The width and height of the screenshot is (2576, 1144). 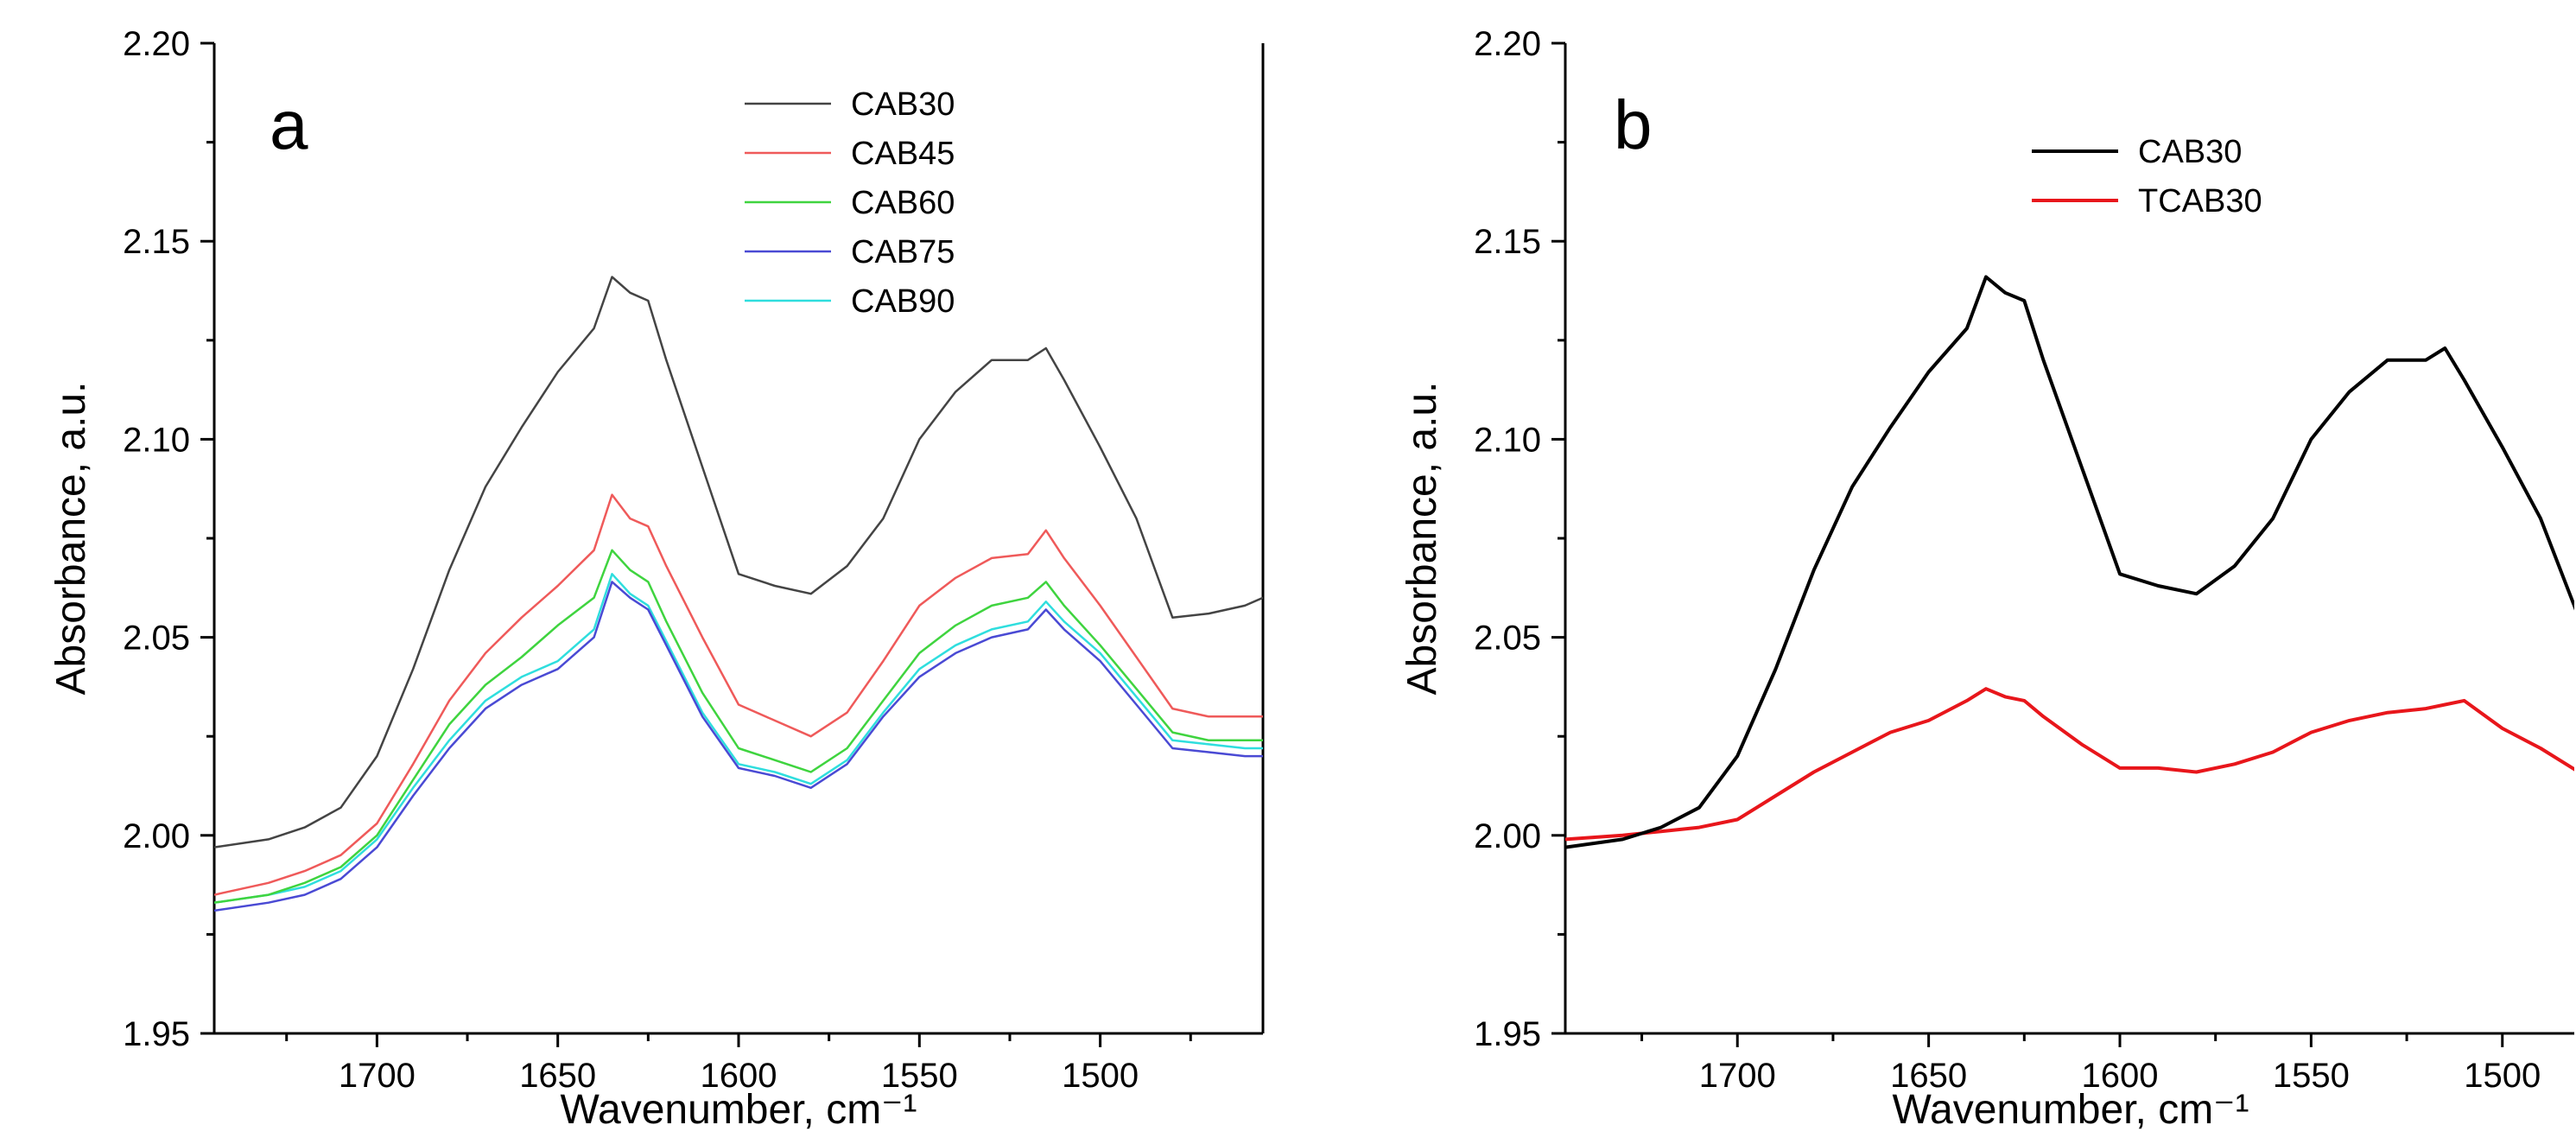 I want to click on series-line-cab60, so click(x=738, y=726).